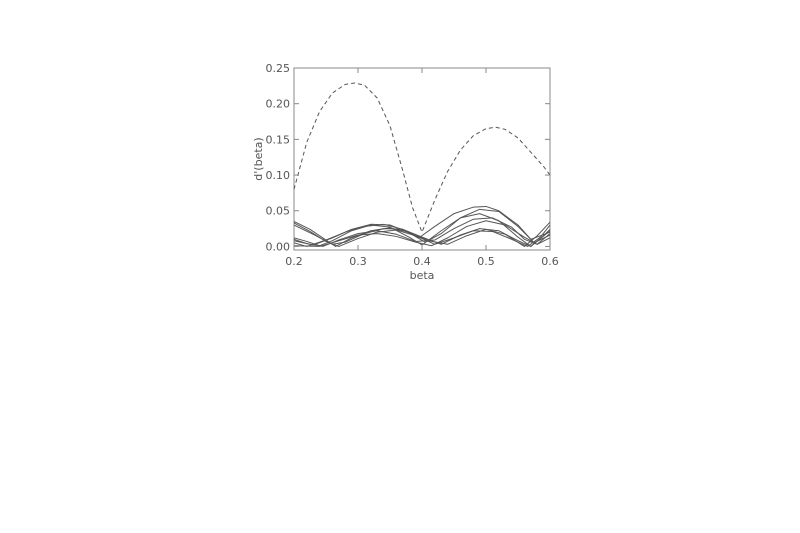 This screenshot has width=800, height=533. I want to click on x-tick-label-5: 0.6, so click(550, 261).